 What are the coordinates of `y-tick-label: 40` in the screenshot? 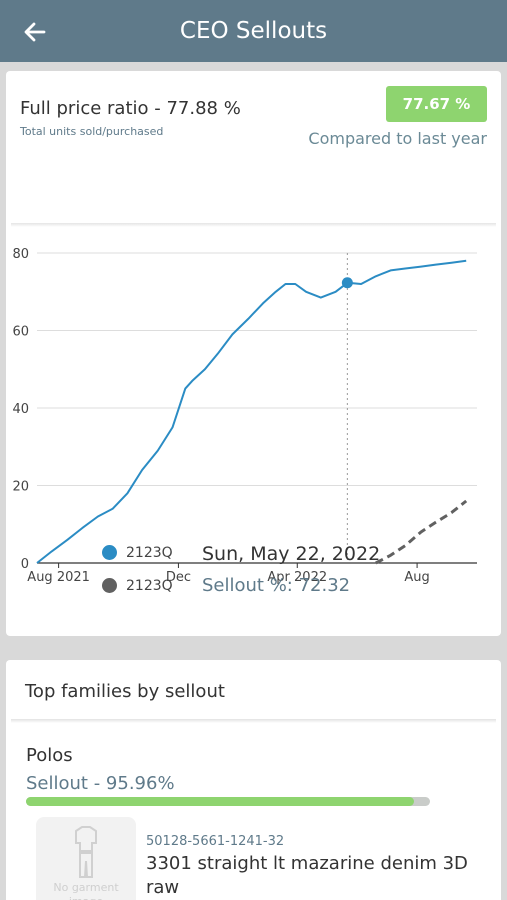 It's located at (20, 409).